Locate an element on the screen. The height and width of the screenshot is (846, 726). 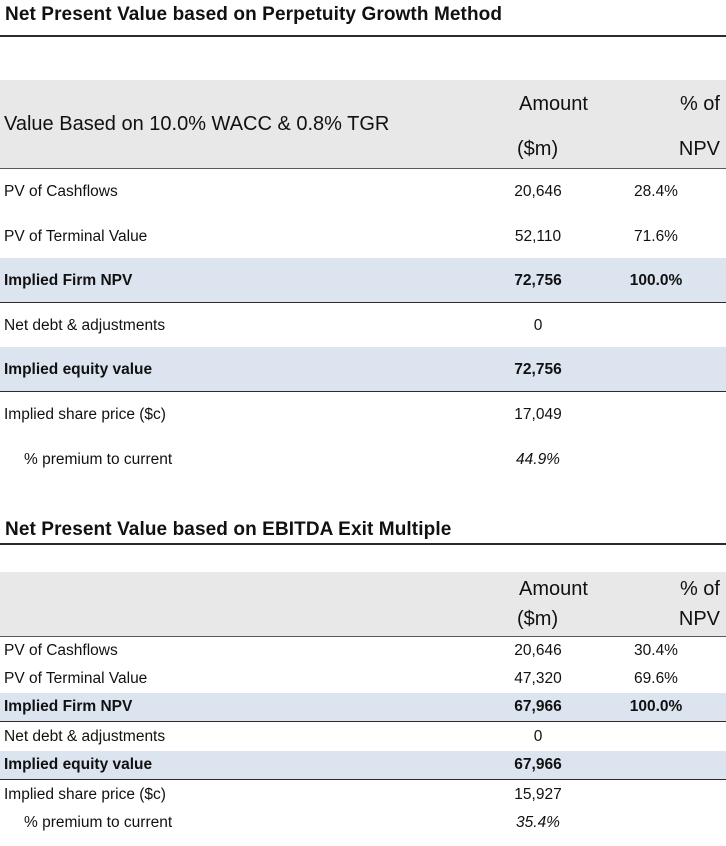
row-pct: 69.6% is located at coordinates (656, 678).